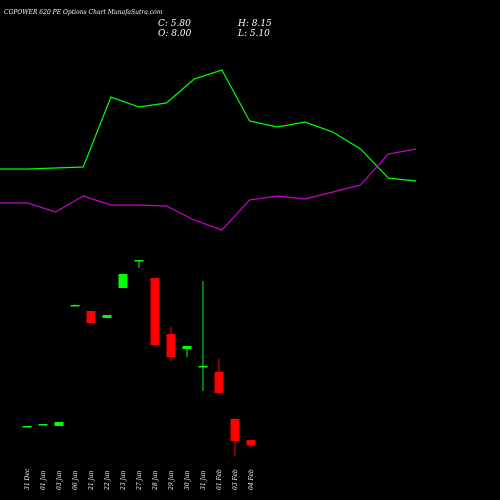 The image size is (500, 500). Describe the element at coordinates (59, 480) in the screenshot. I see `x-tick-label: 03 Jan` at that location.